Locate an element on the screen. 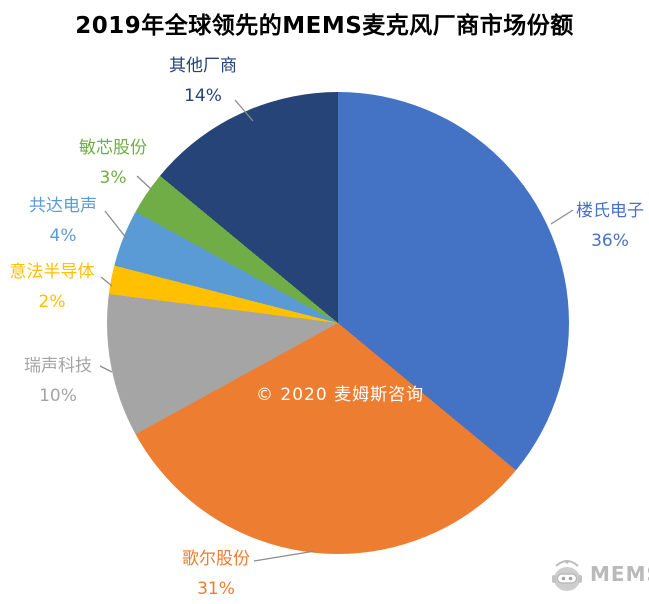 This screenshot has height=604, width=649. brand-logo-text: MEMS is located at coordinates (619, 574).